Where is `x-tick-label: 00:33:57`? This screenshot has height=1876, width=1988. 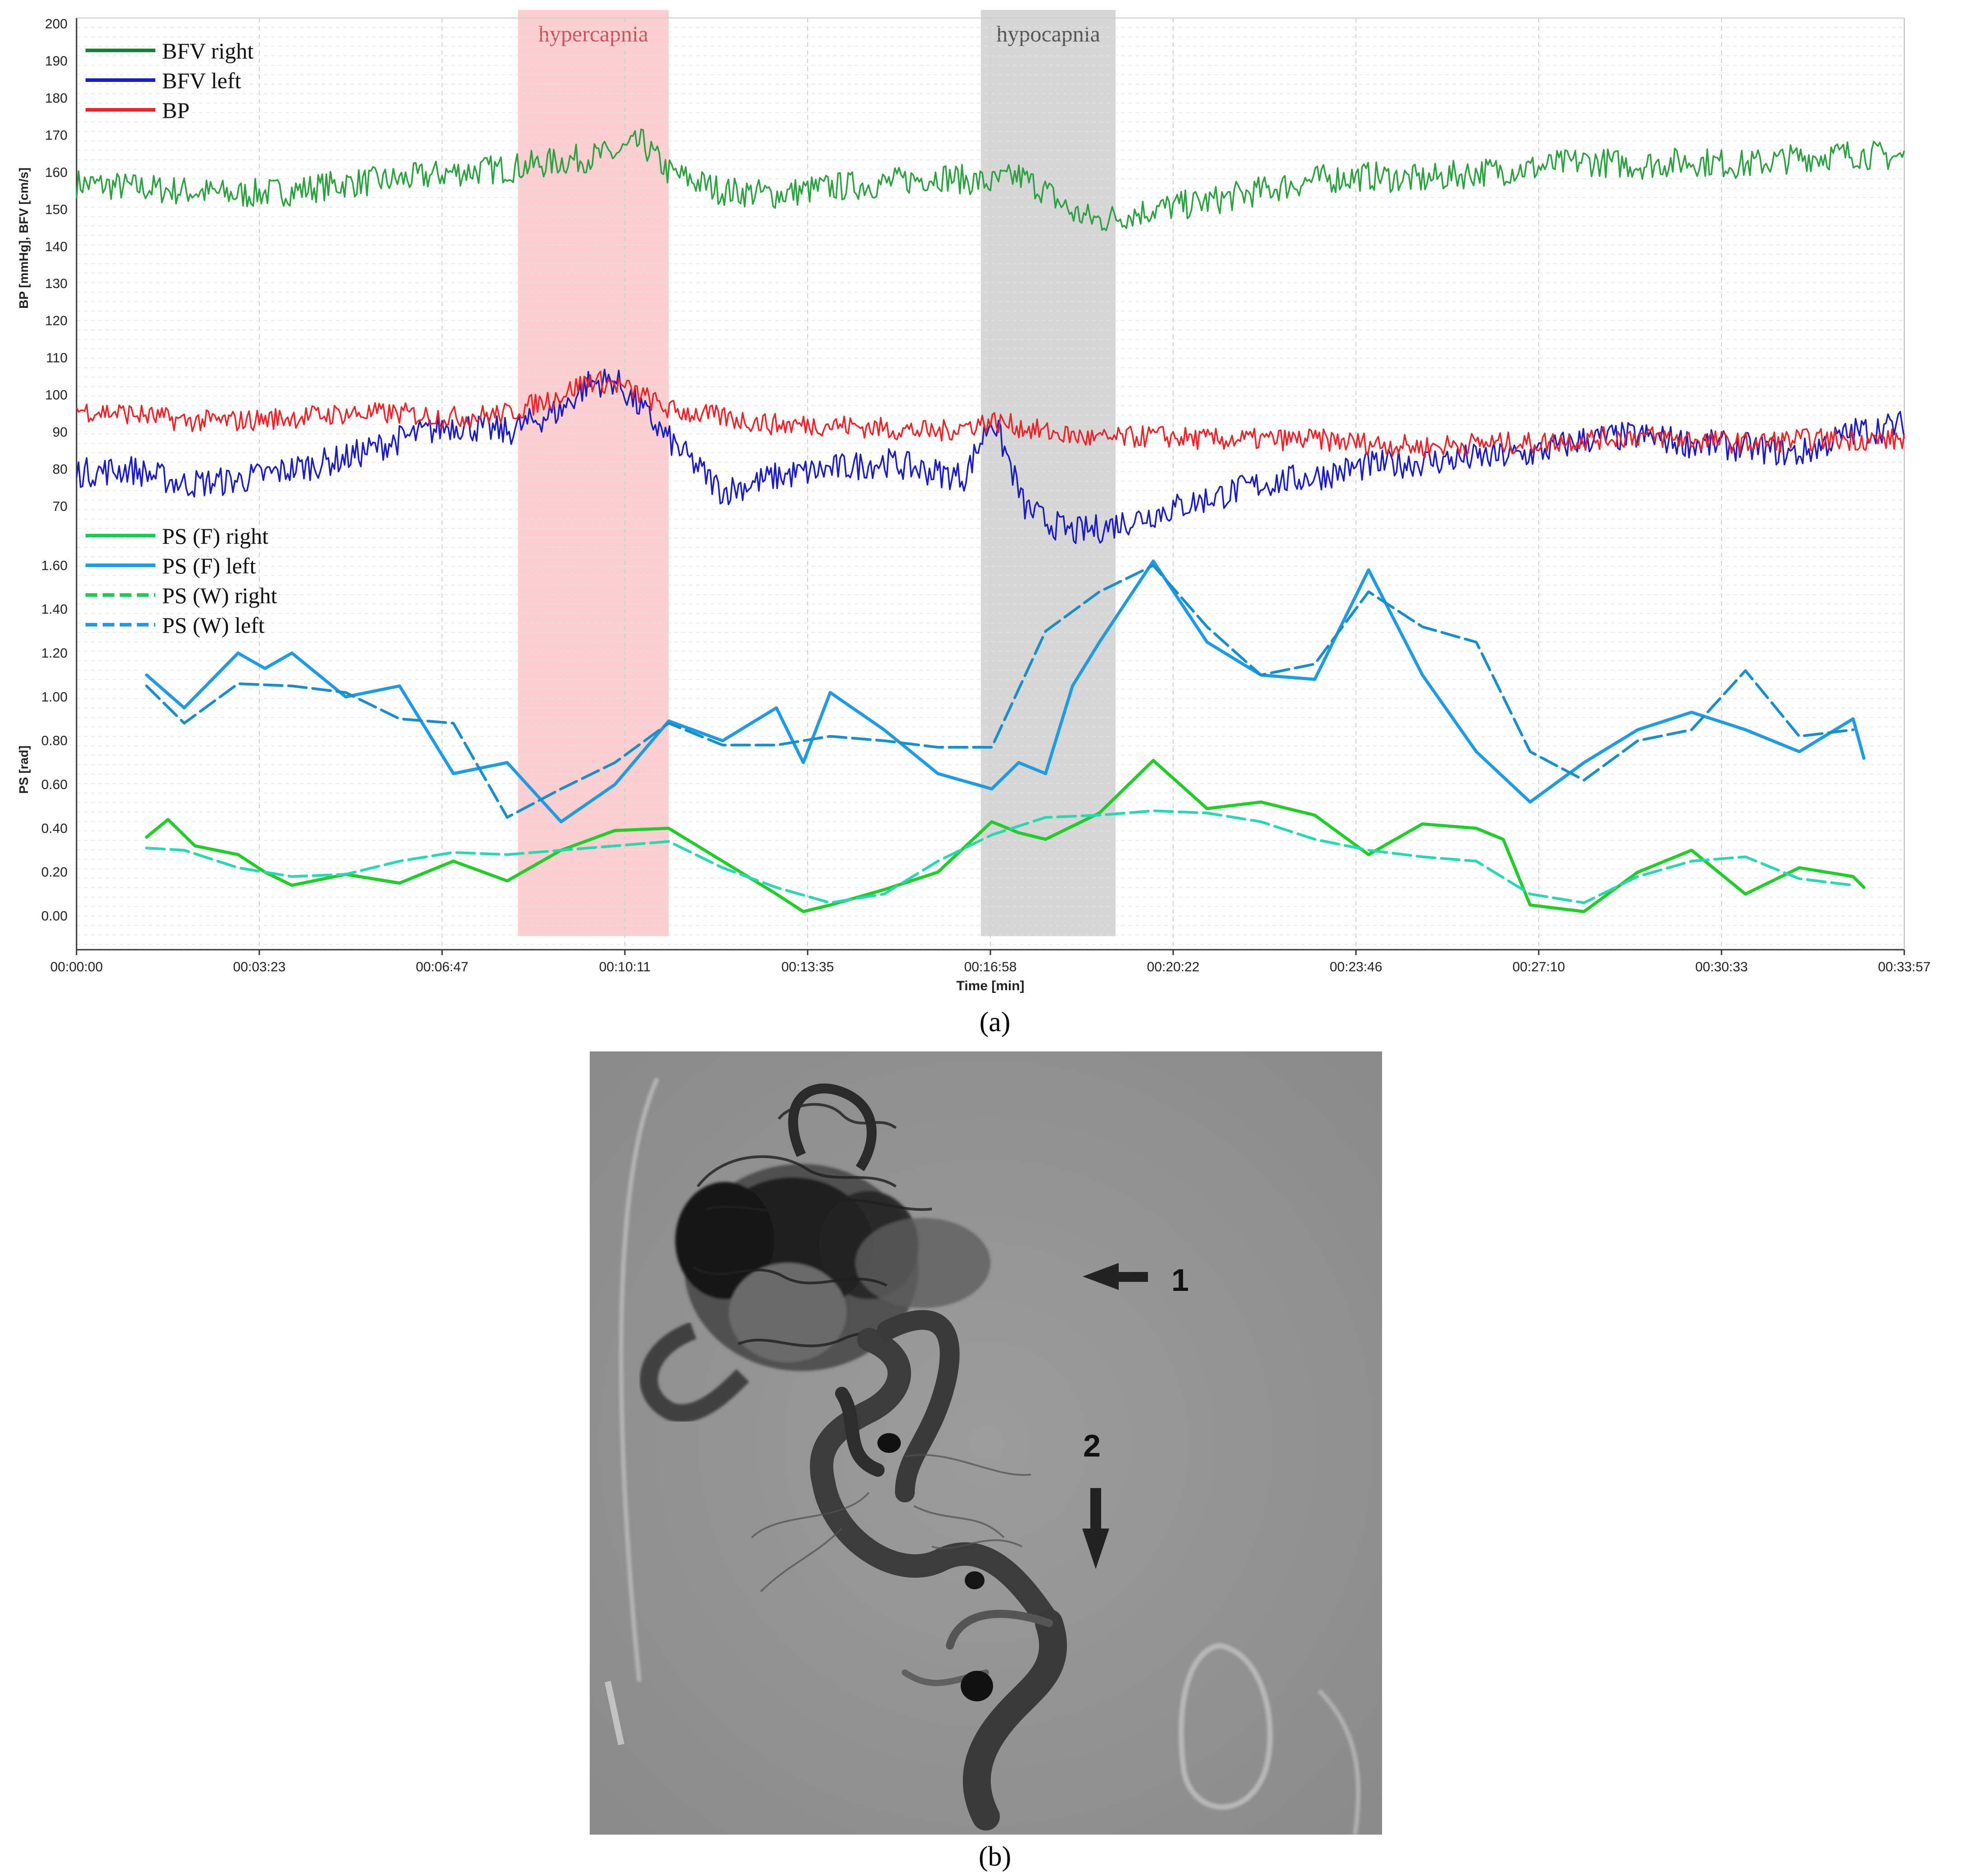
x-tick-label: 00:33:57 is located at coordinates (1904, 967).